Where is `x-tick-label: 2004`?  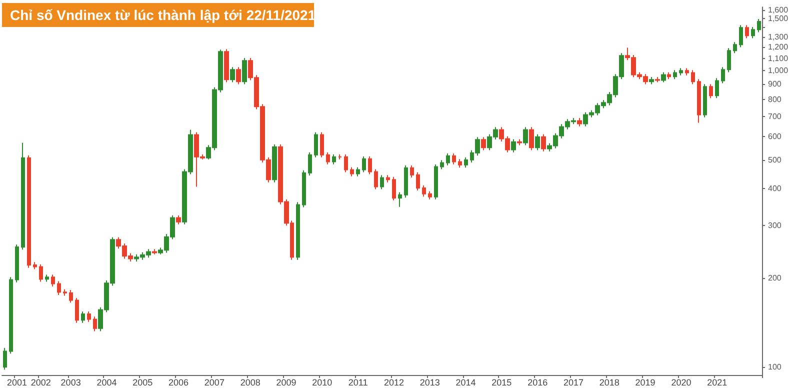
x-tick-label: 2004 is located at coordinates (106, 383).